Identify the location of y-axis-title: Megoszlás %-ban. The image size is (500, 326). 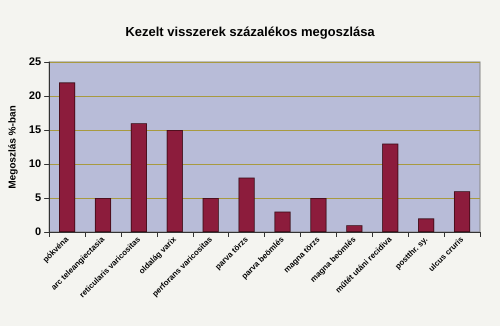
(13, 147).